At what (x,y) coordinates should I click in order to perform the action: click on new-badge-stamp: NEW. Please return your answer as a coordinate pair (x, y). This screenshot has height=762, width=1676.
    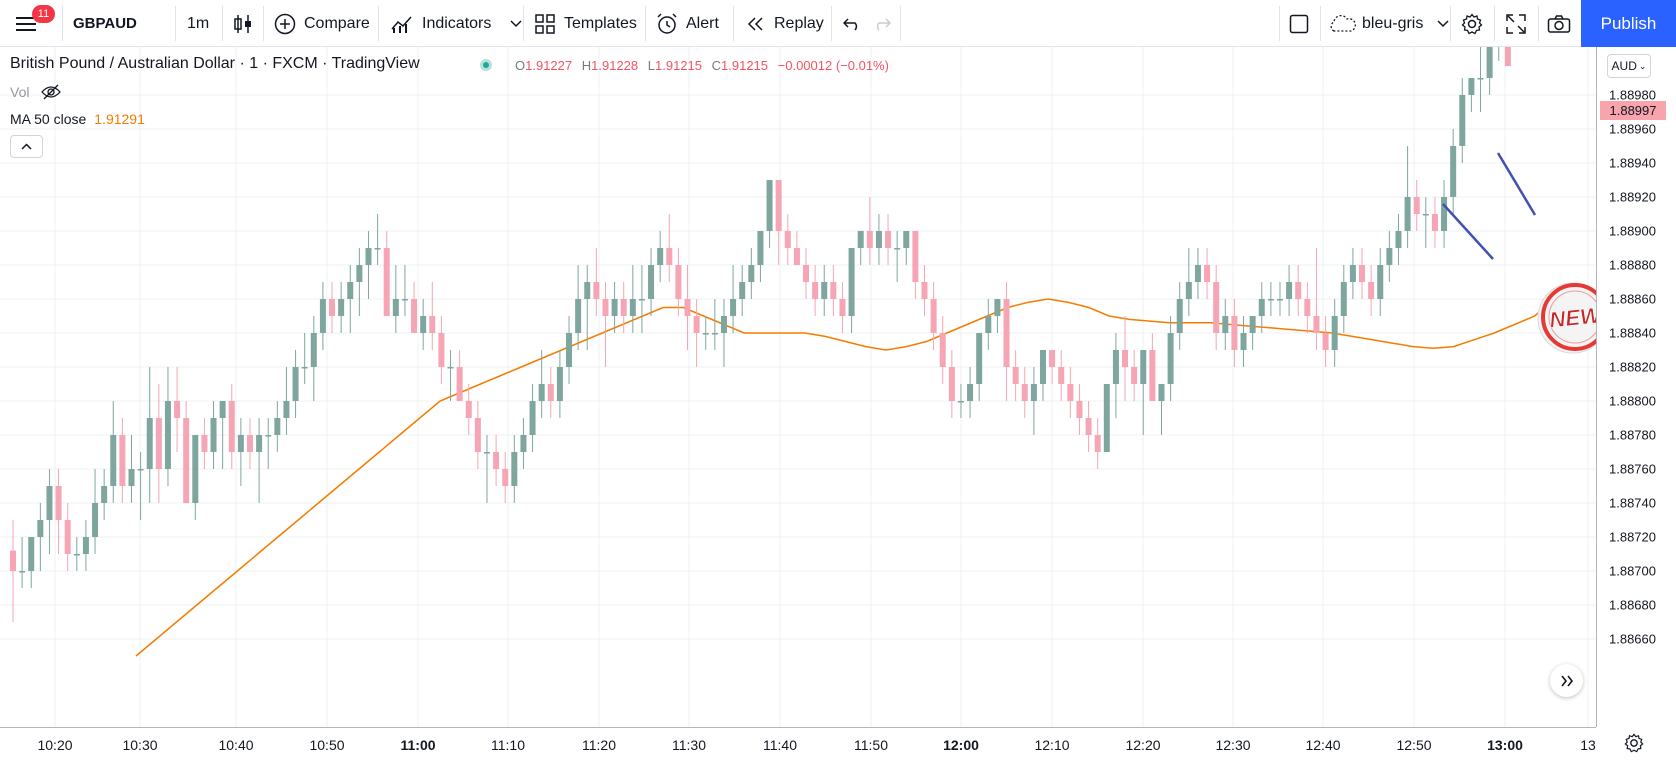
    Looking at the image, I should click on (1573, 318).